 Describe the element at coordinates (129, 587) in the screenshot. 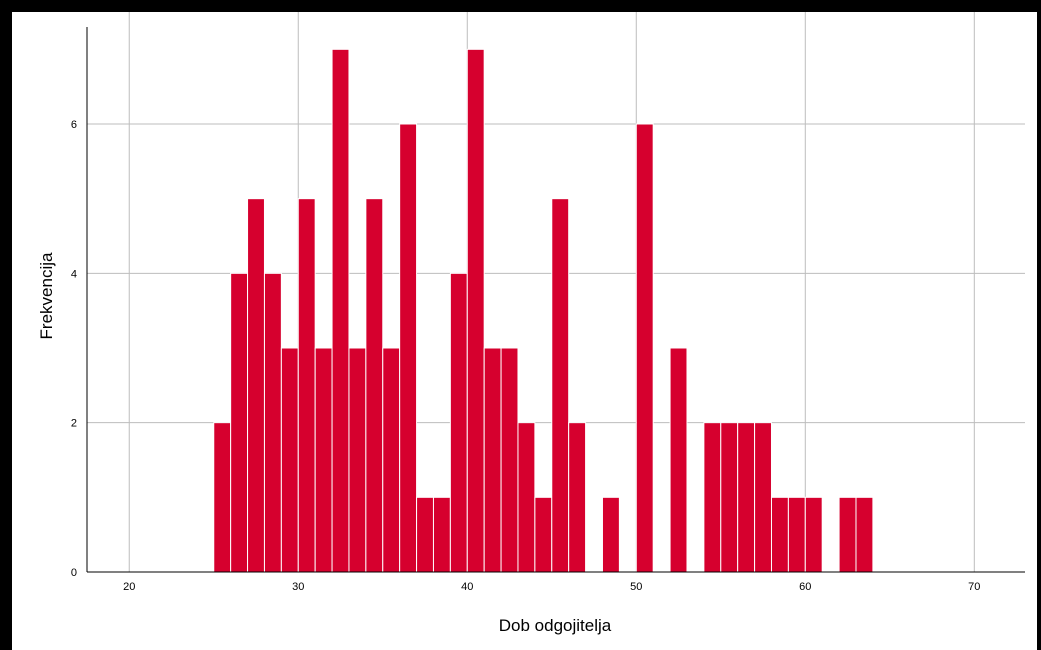

I see `x-tick-label-0: 20` at that location.